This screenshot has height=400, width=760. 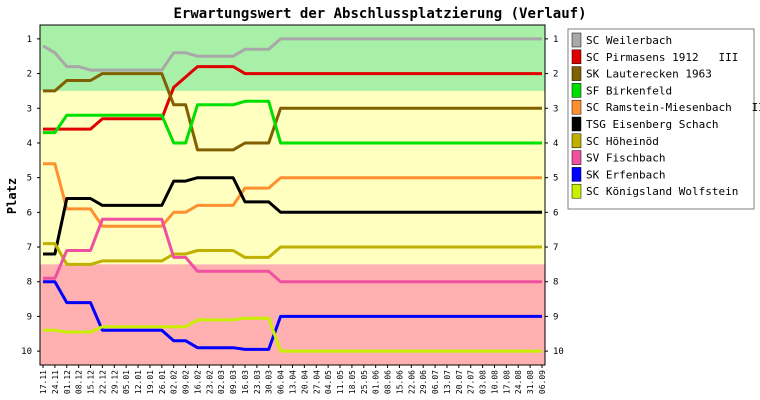 I want to click on x-tick-label: 27.04, so click(x=316, y=382).